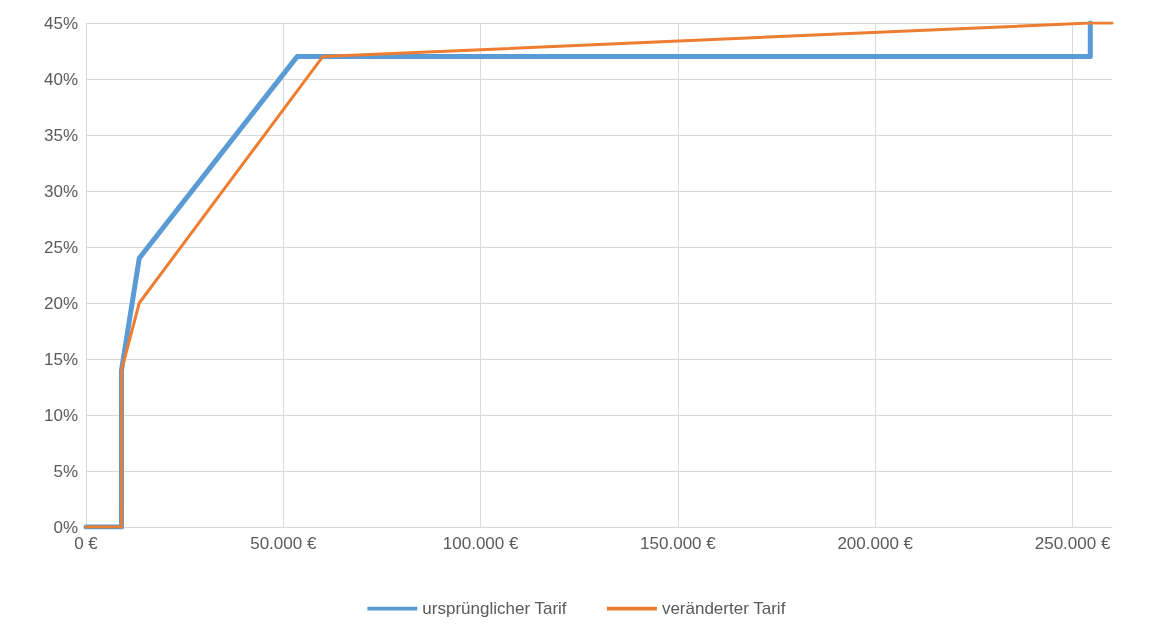 Image resolution: width=1153 pixels, height=630 pixels. What do you see at coordinates (1072, 543) in the screenshot?
I see `x-tick-label: 250.000 €` at bounding box center [1072, 543].